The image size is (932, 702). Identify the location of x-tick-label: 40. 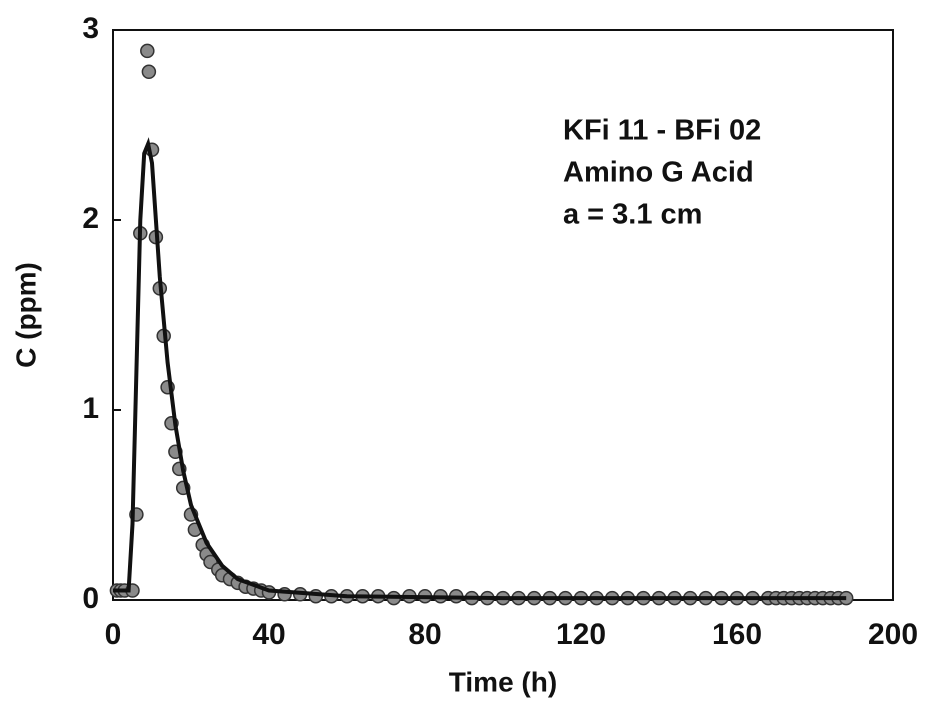
(268, 634).